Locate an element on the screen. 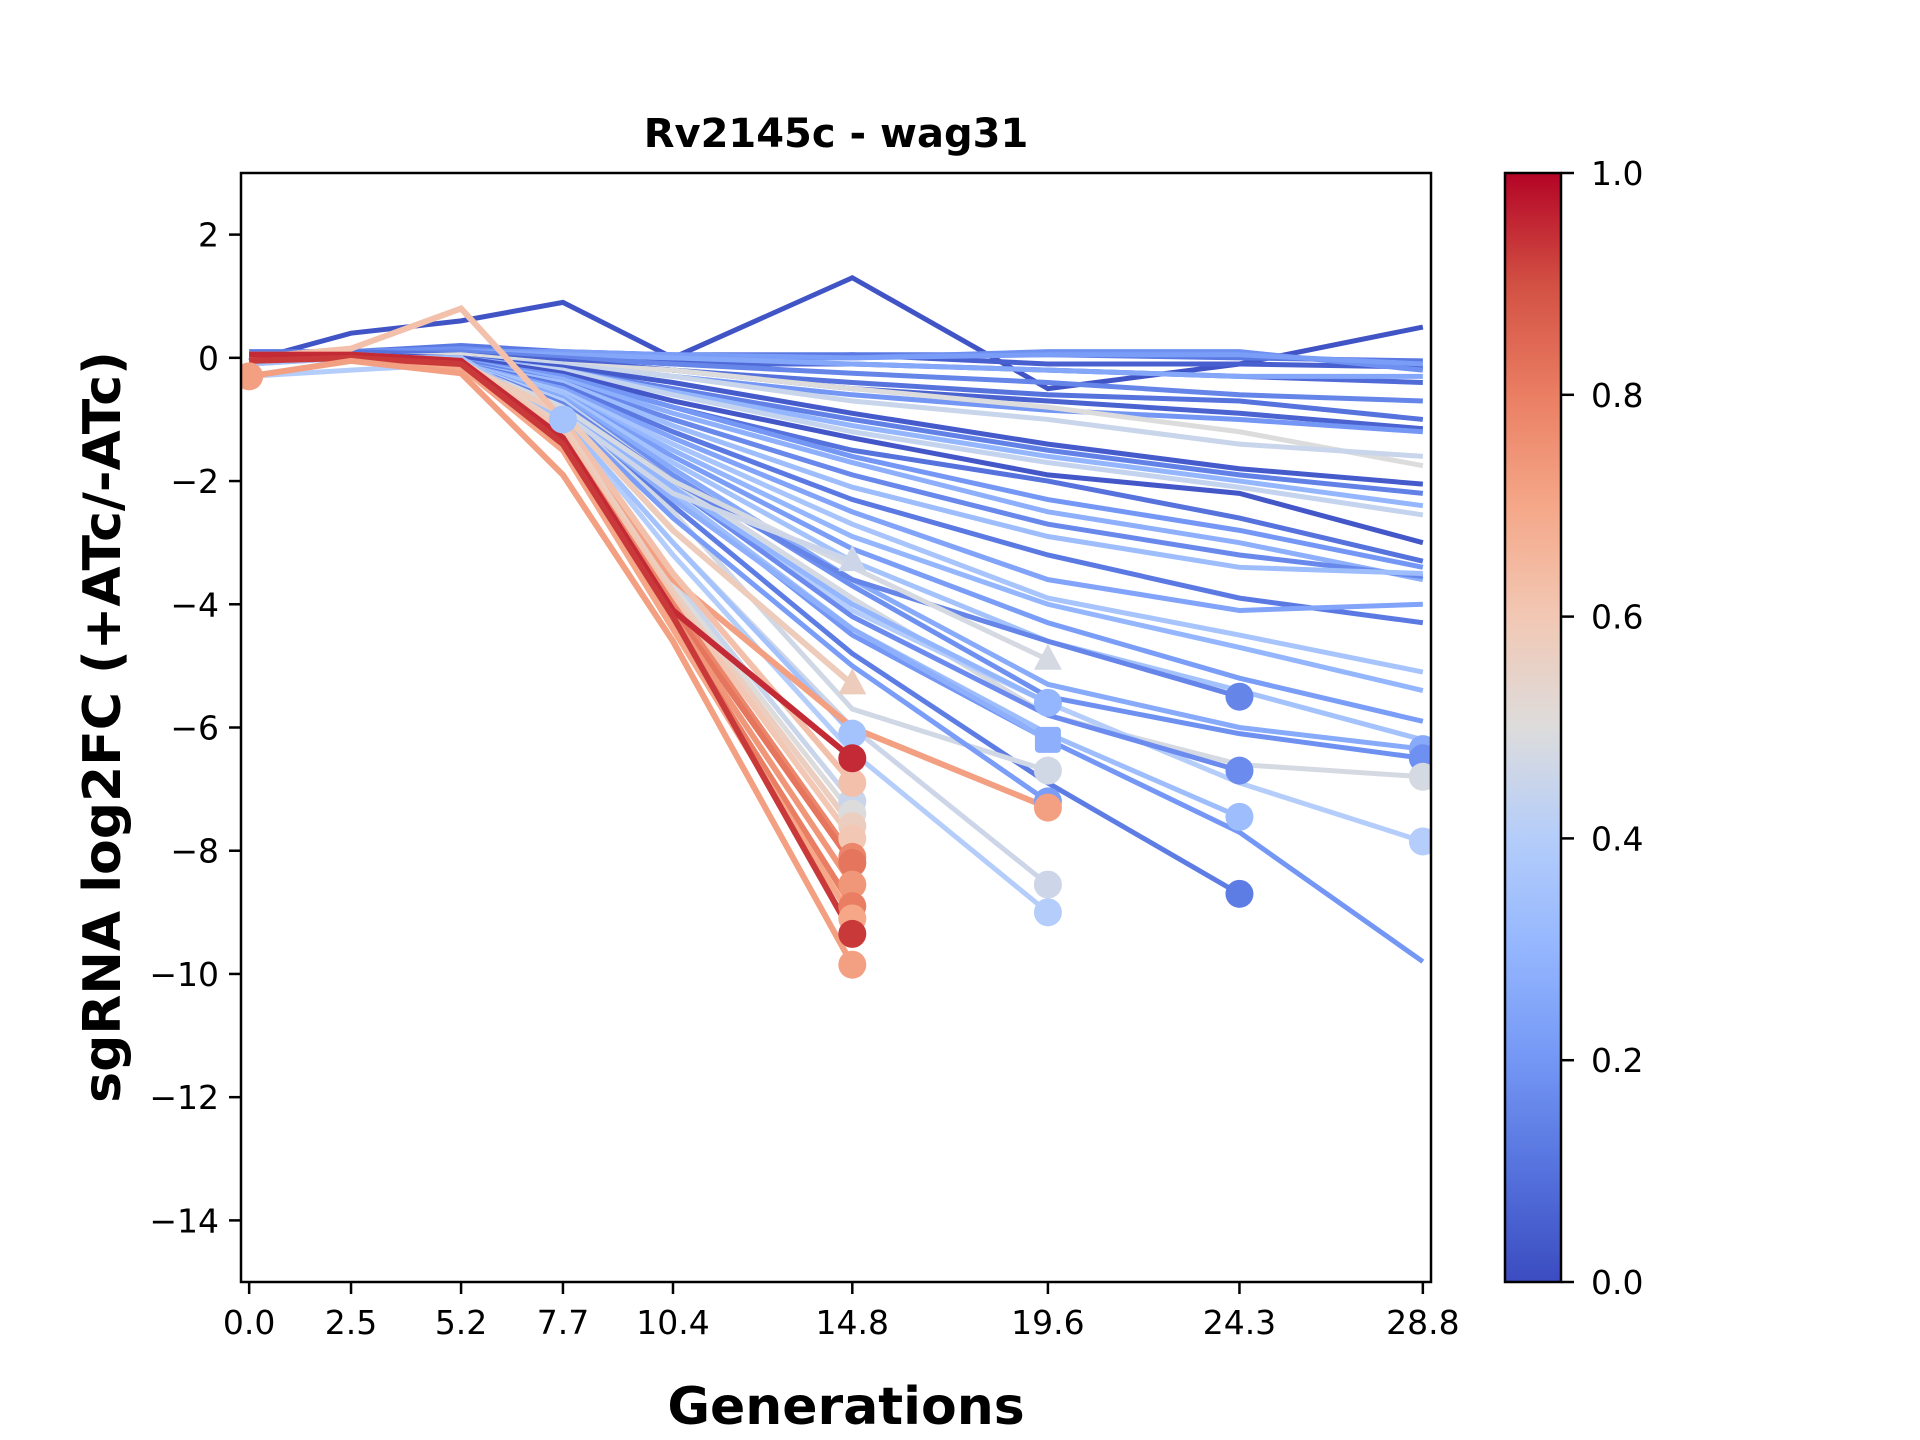 The height and width of the screenshot is (1440, 1920). y-tick-label-6: −10 is located at coordinates (184, 974).